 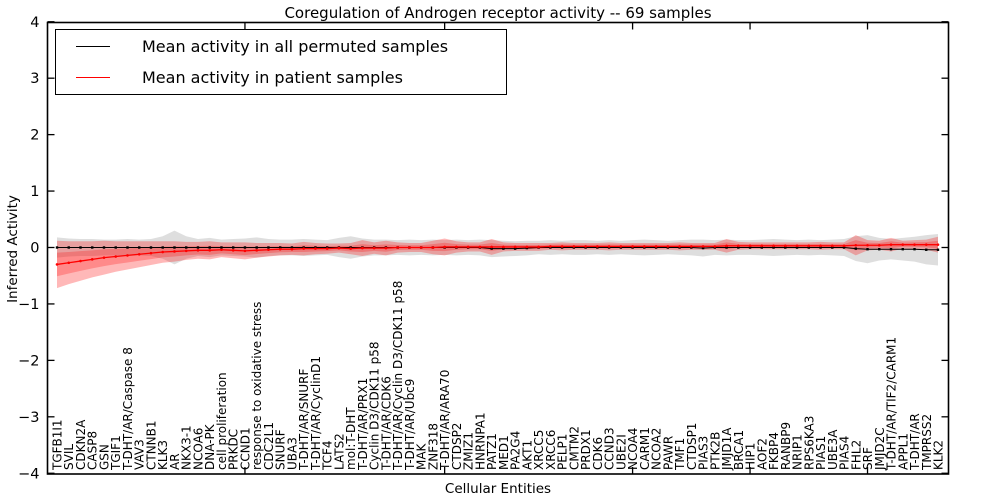 I want to click on x-category-label: XRCC6, so click(x=551, y=450).